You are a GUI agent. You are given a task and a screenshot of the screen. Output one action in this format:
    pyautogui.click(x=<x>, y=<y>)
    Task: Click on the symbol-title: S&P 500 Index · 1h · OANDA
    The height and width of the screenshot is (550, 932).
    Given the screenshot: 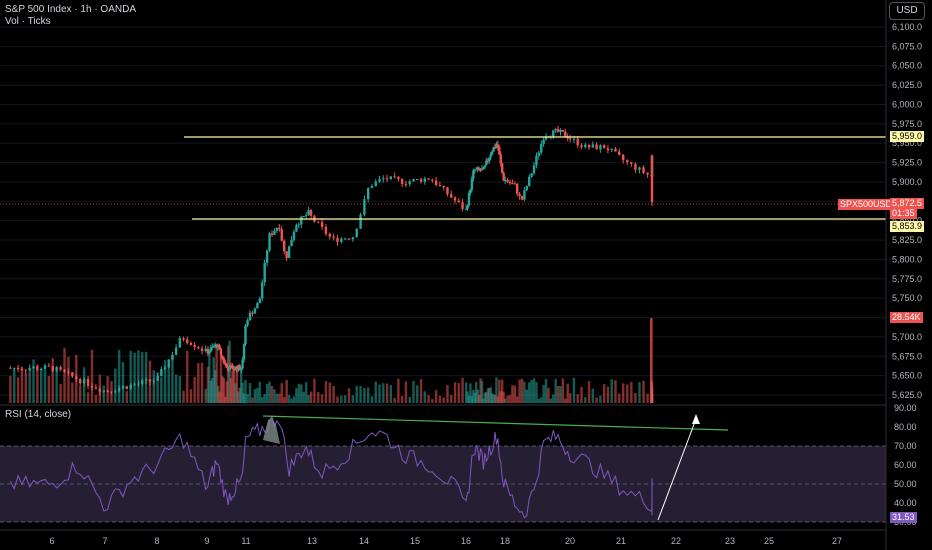 What is the action you would take?
    pyautogui.click(x=70, y=9)
    